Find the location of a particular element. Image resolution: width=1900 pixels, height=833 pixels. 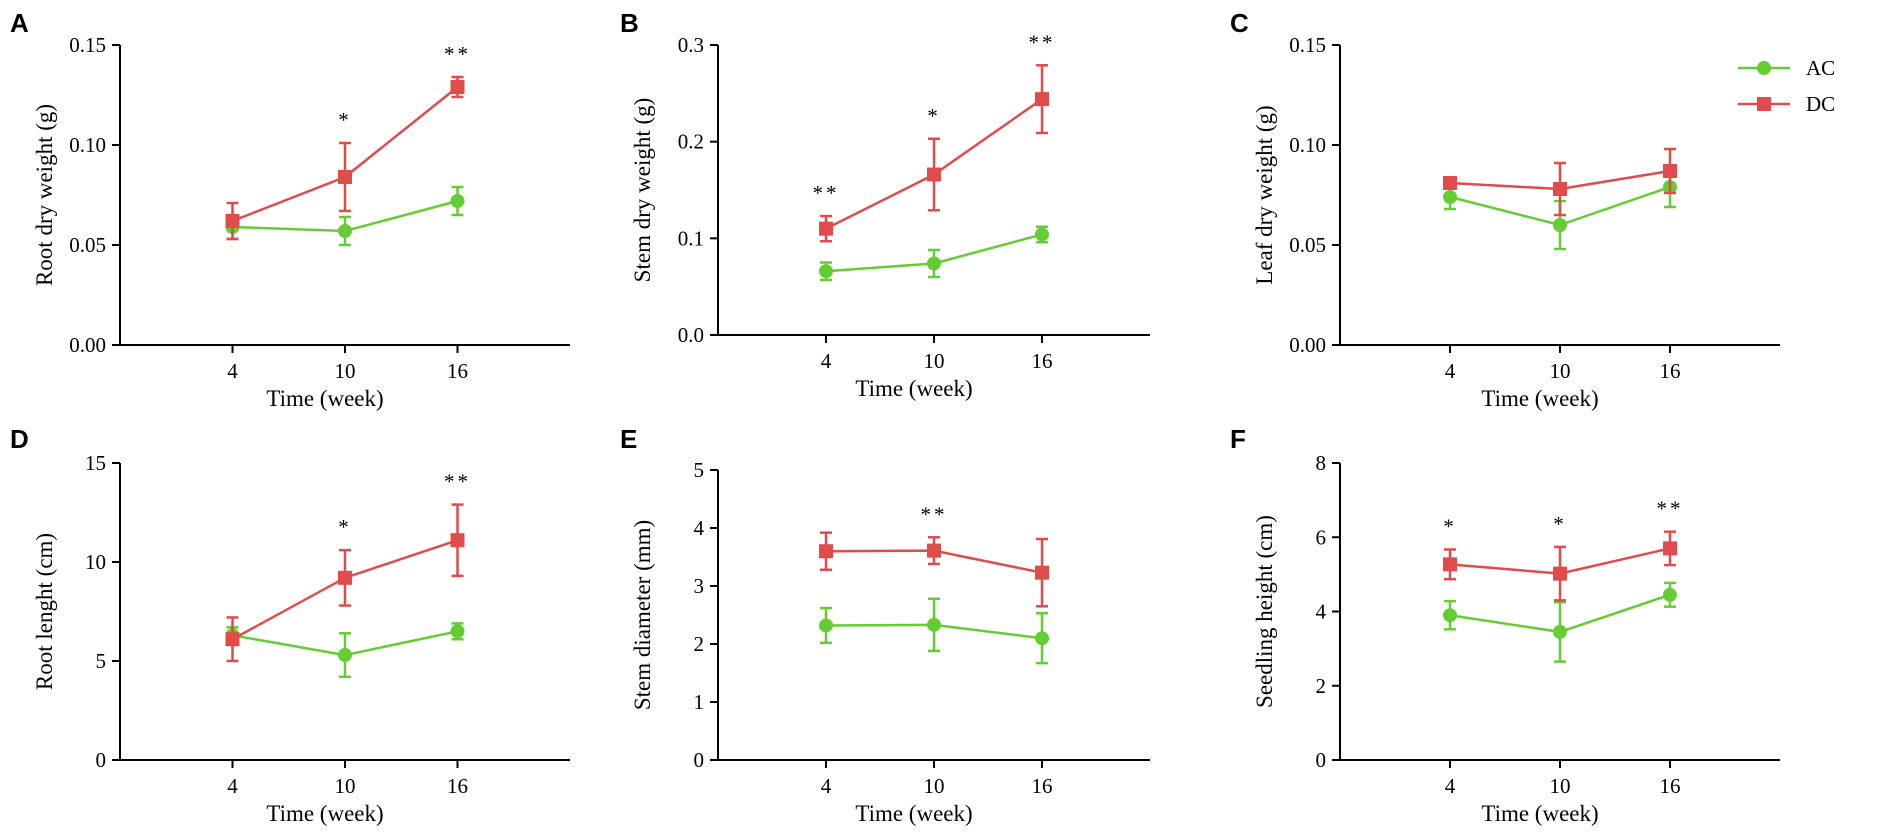

significance-mark-b: ** is located at coordinates (826, 193).